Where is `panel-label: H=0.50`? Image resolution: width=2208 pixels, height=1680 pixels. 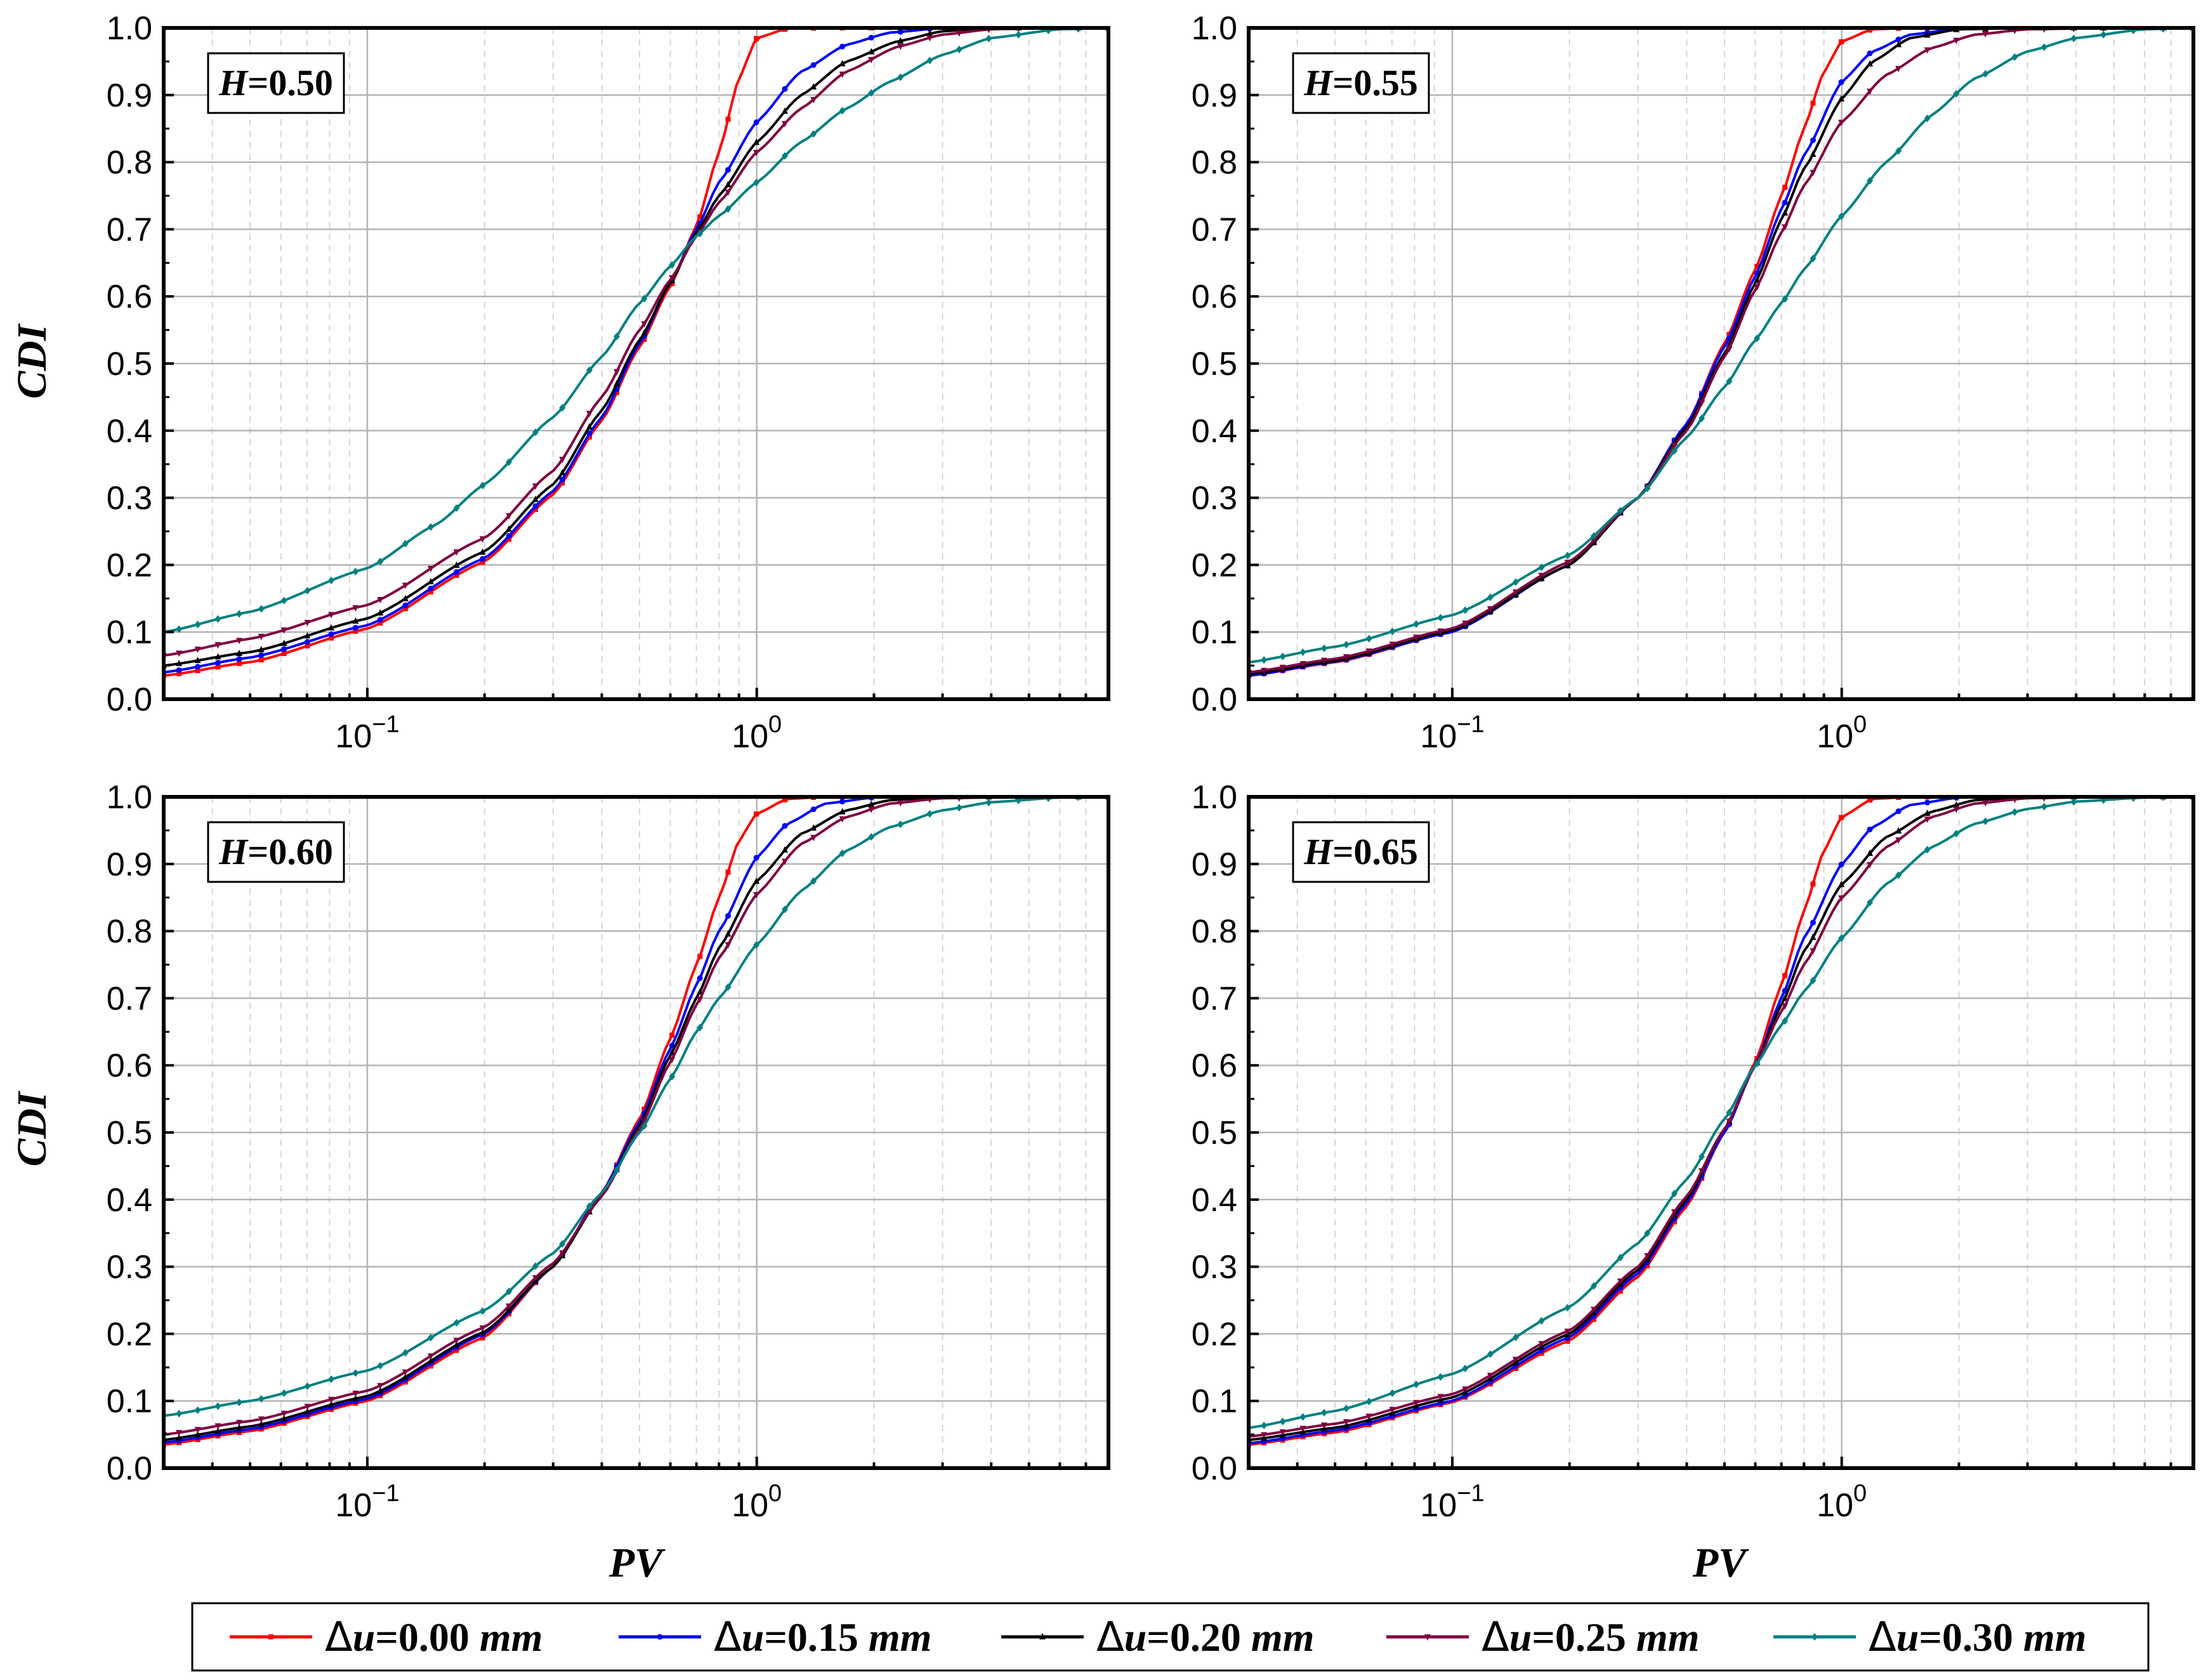 panel-label: H=0.50 is located at coordinates (275, 82).